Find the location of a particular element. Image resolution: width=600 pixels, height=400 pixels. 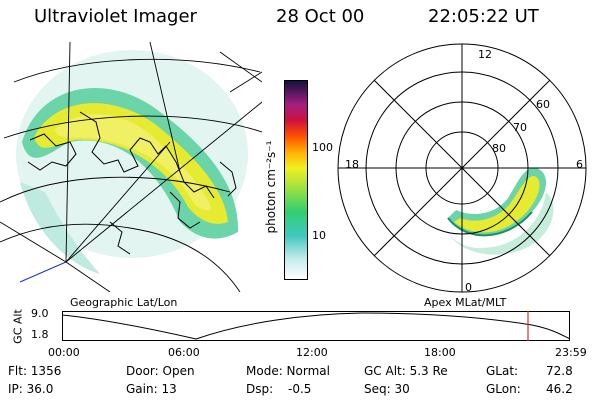

orbit-xtick-0000: 00:00 is located at coordinates (64, 352).